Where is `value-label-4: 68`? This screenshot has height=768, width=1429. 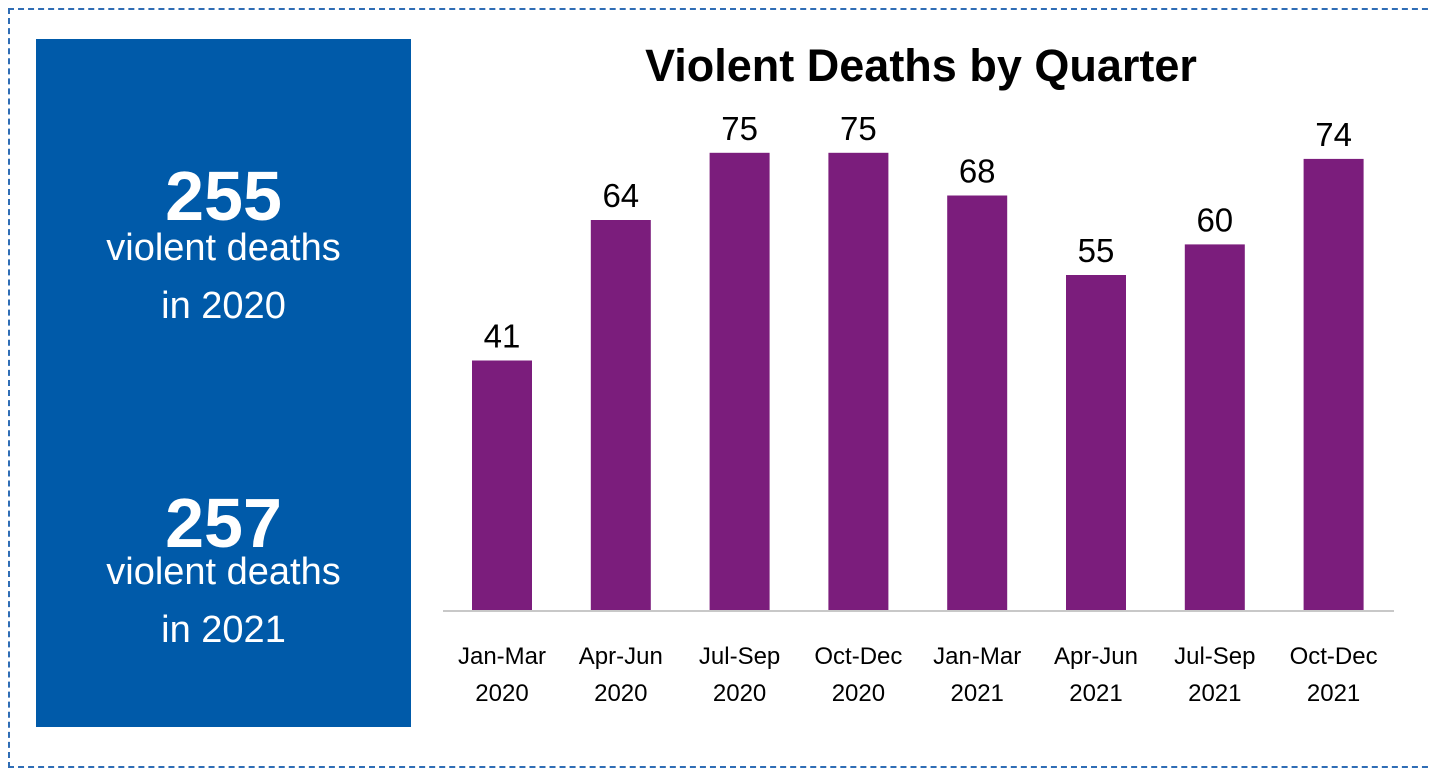 value-label-4: 68 is located at coordinates (977, 171).